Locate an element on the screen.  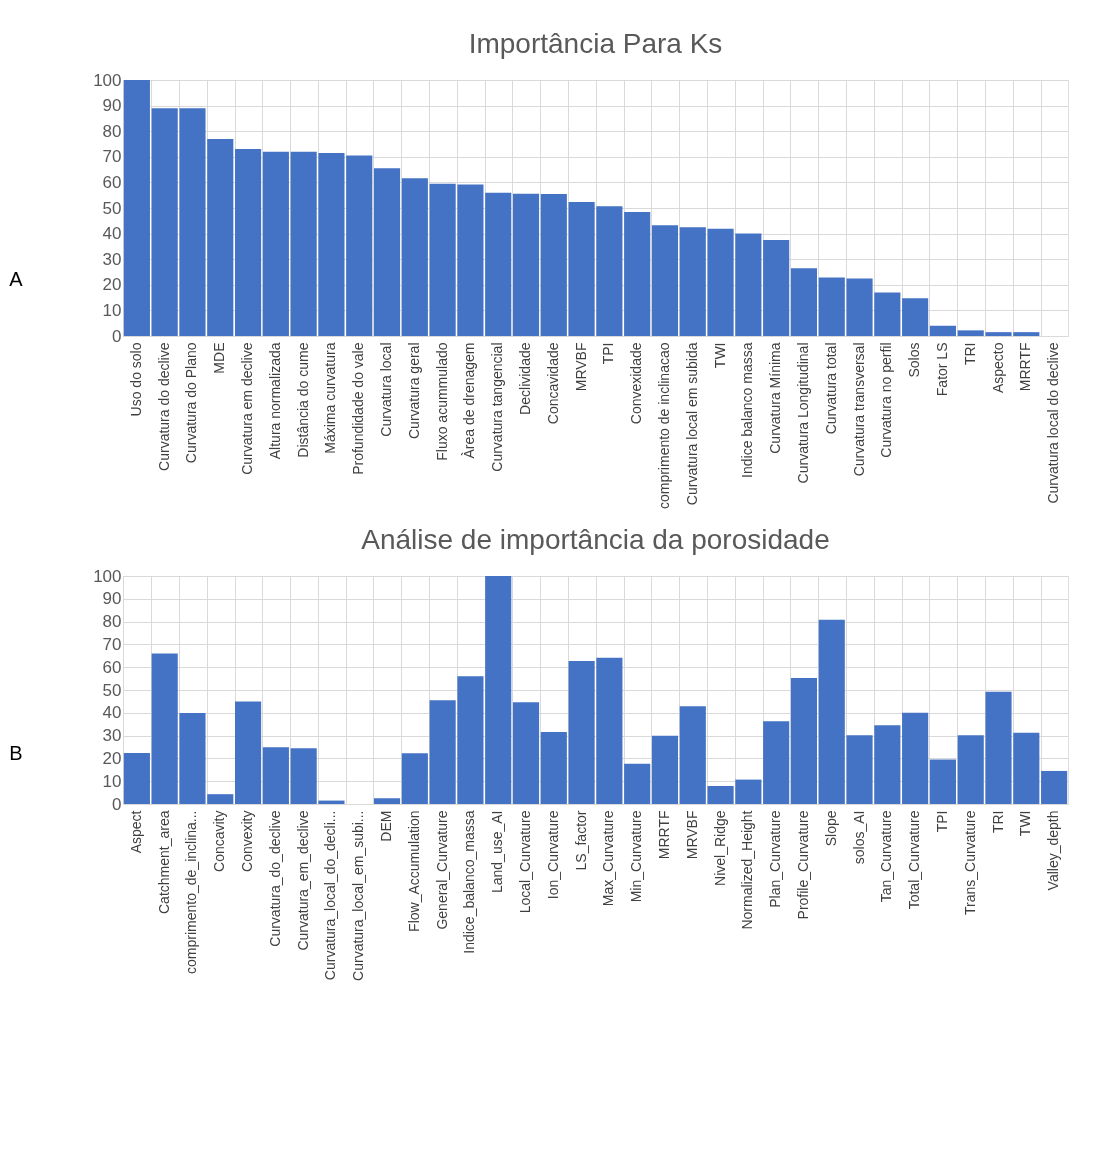
x-tick-label: TPI is located at coordinates (608, 353).